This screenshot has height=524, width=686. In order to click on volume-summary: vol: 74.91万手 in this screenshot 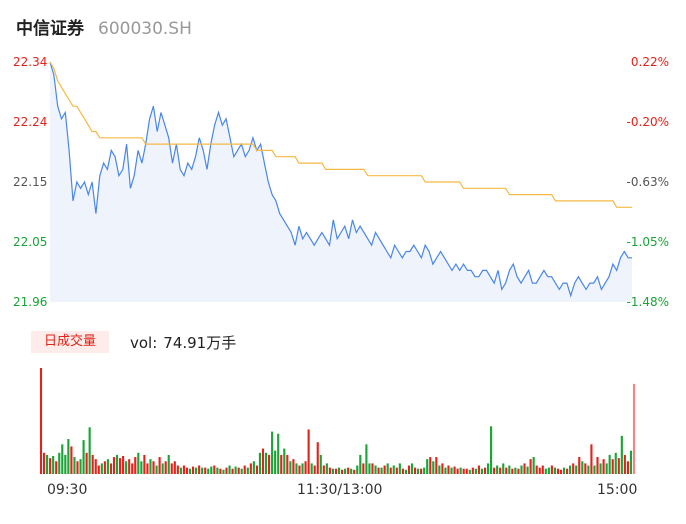, I will do `click(183, 342)`.